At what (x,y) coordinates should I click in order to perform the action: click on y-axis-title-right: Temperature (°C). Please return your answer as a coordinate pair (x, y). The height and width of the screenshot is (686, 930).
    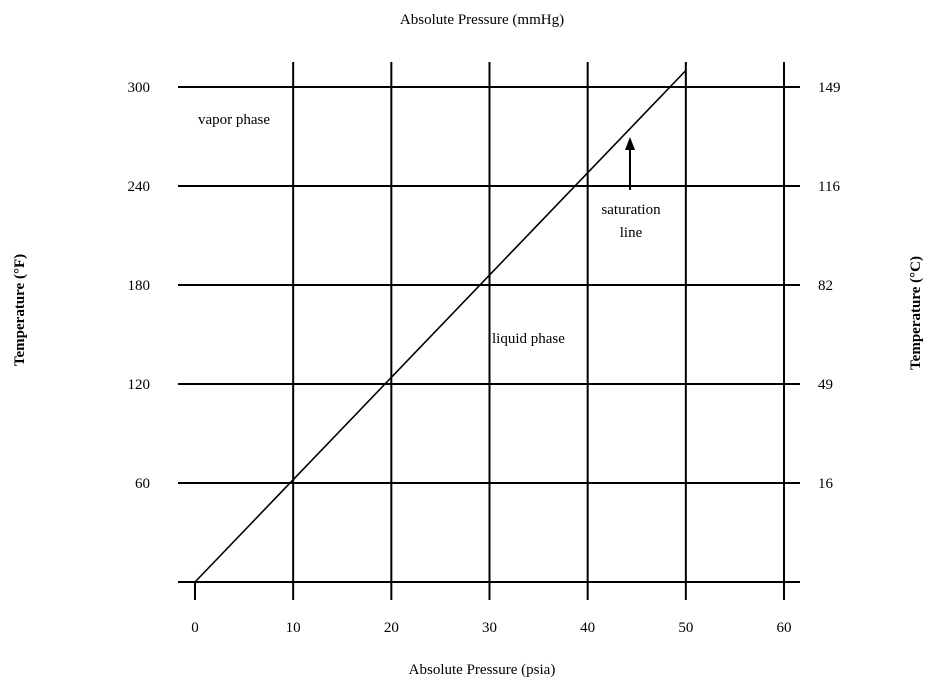
    Looking at the image, I should click on (916, 313).